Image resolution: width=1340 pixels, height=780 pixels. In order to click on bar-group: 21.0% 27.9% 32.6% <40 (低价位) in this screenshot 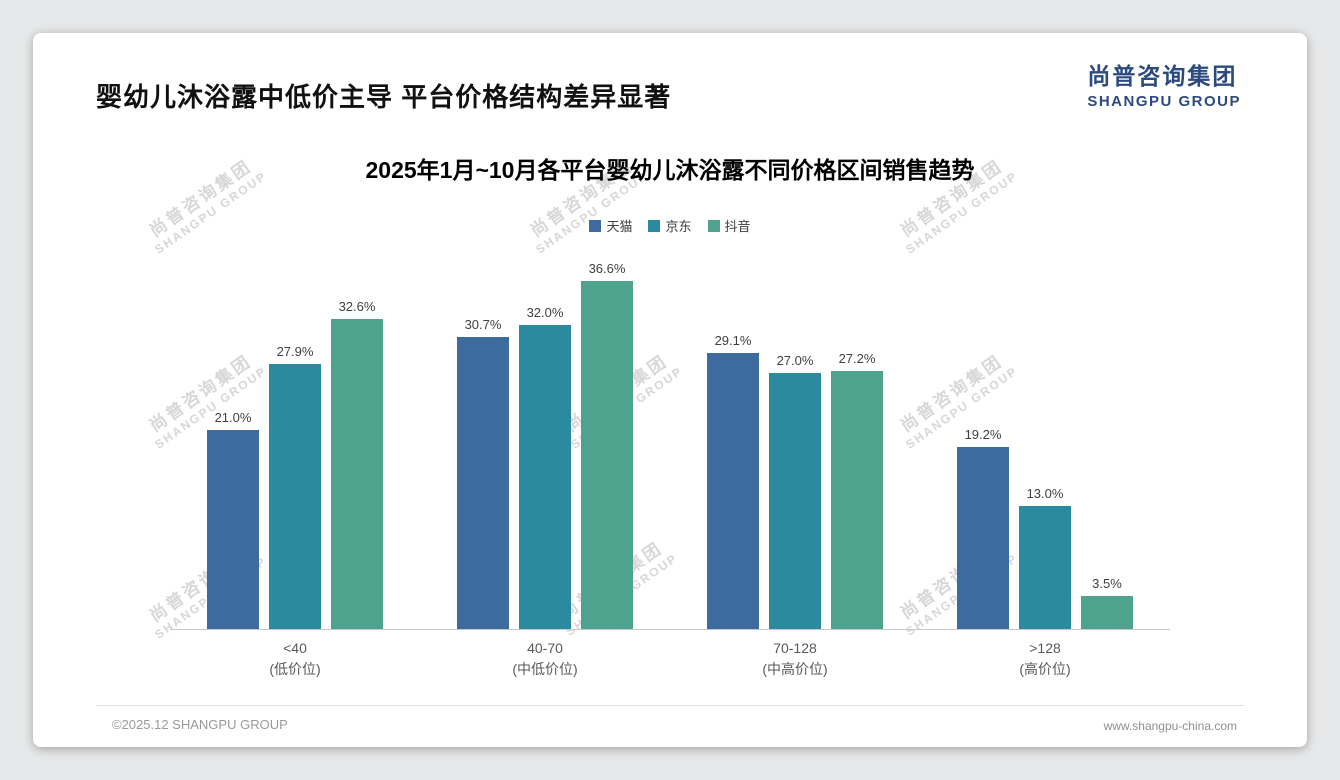, I will do `click(295, 488)`.